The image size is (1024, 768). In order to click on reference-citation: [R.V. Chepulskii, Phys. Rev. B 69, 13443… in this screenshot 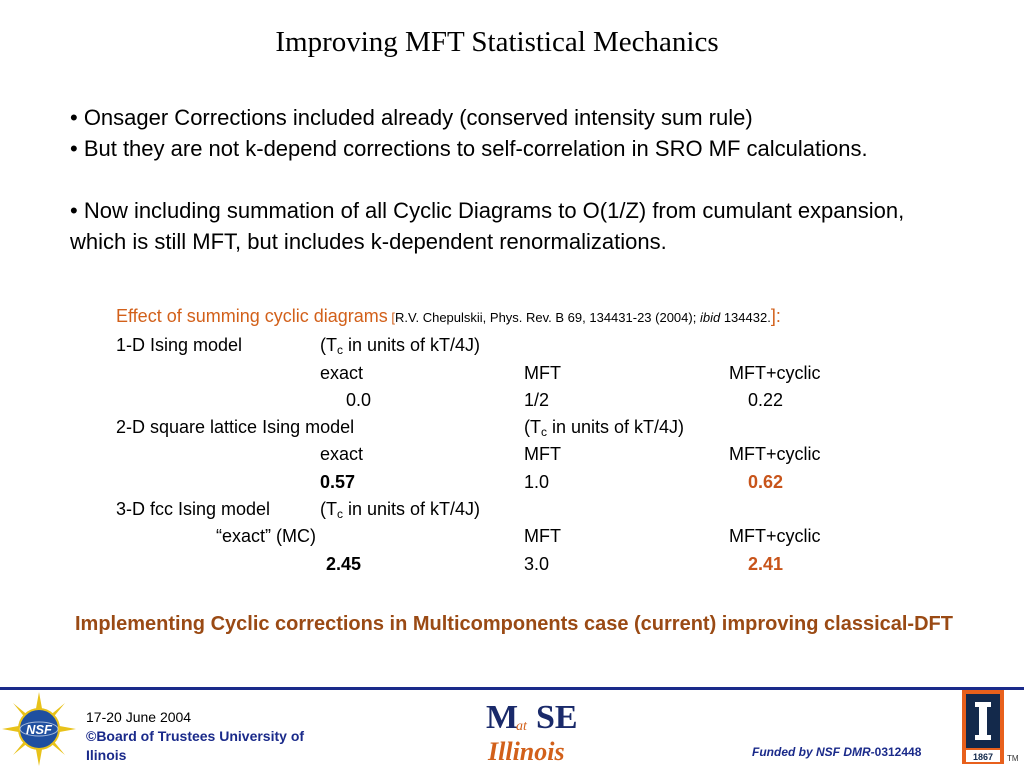, I will do `click(579, 317)`.